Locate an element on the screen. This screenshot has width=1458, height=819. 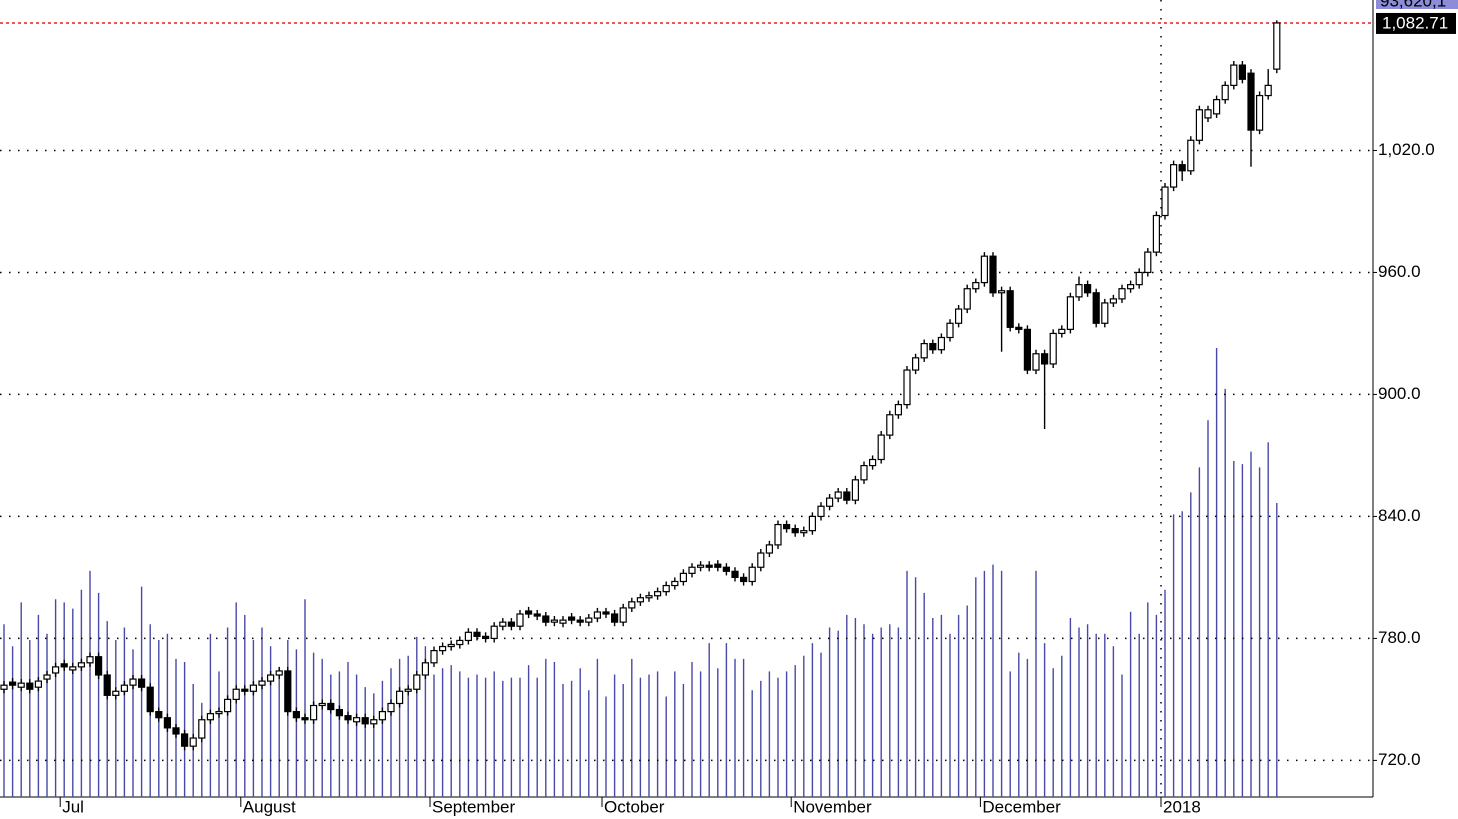
last-price-tag: 1,082.71 is located at coordinates (1415, 22).